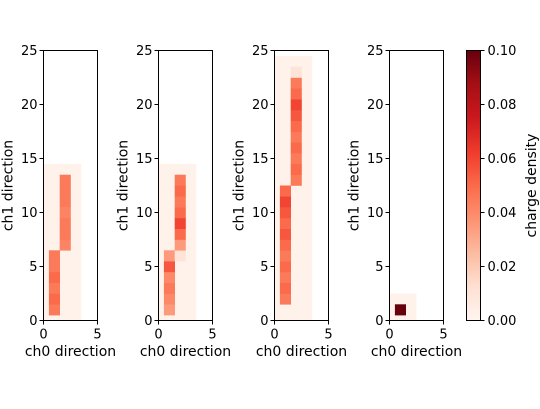 The image size is (540, 409). I want to click on colorbar-bar, so click(474, 186).